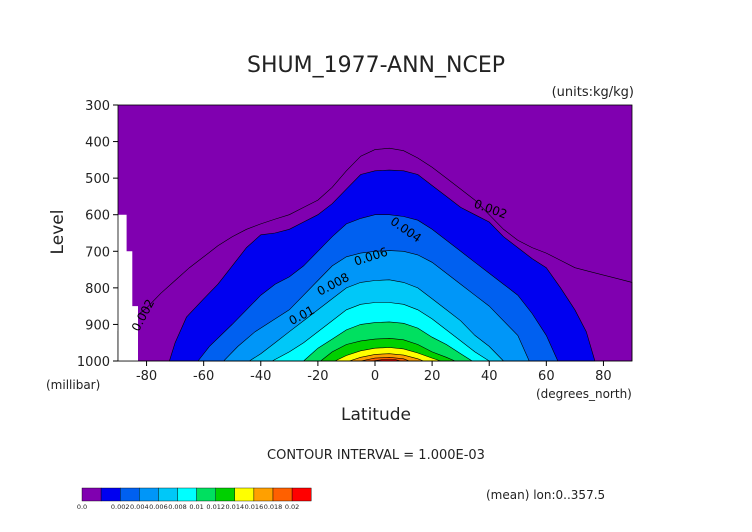 The height and width of the screenshot is (532, 752). I want to click on x-tick-label: 20, so click(432, 376).